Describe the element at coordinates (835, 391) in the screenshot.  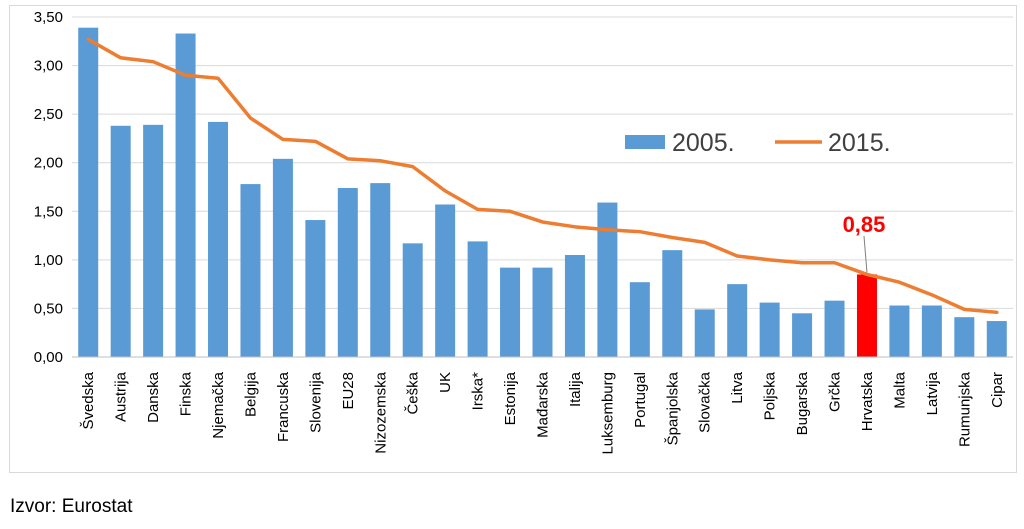
I see `x-tick-label: Grčka` at that location.